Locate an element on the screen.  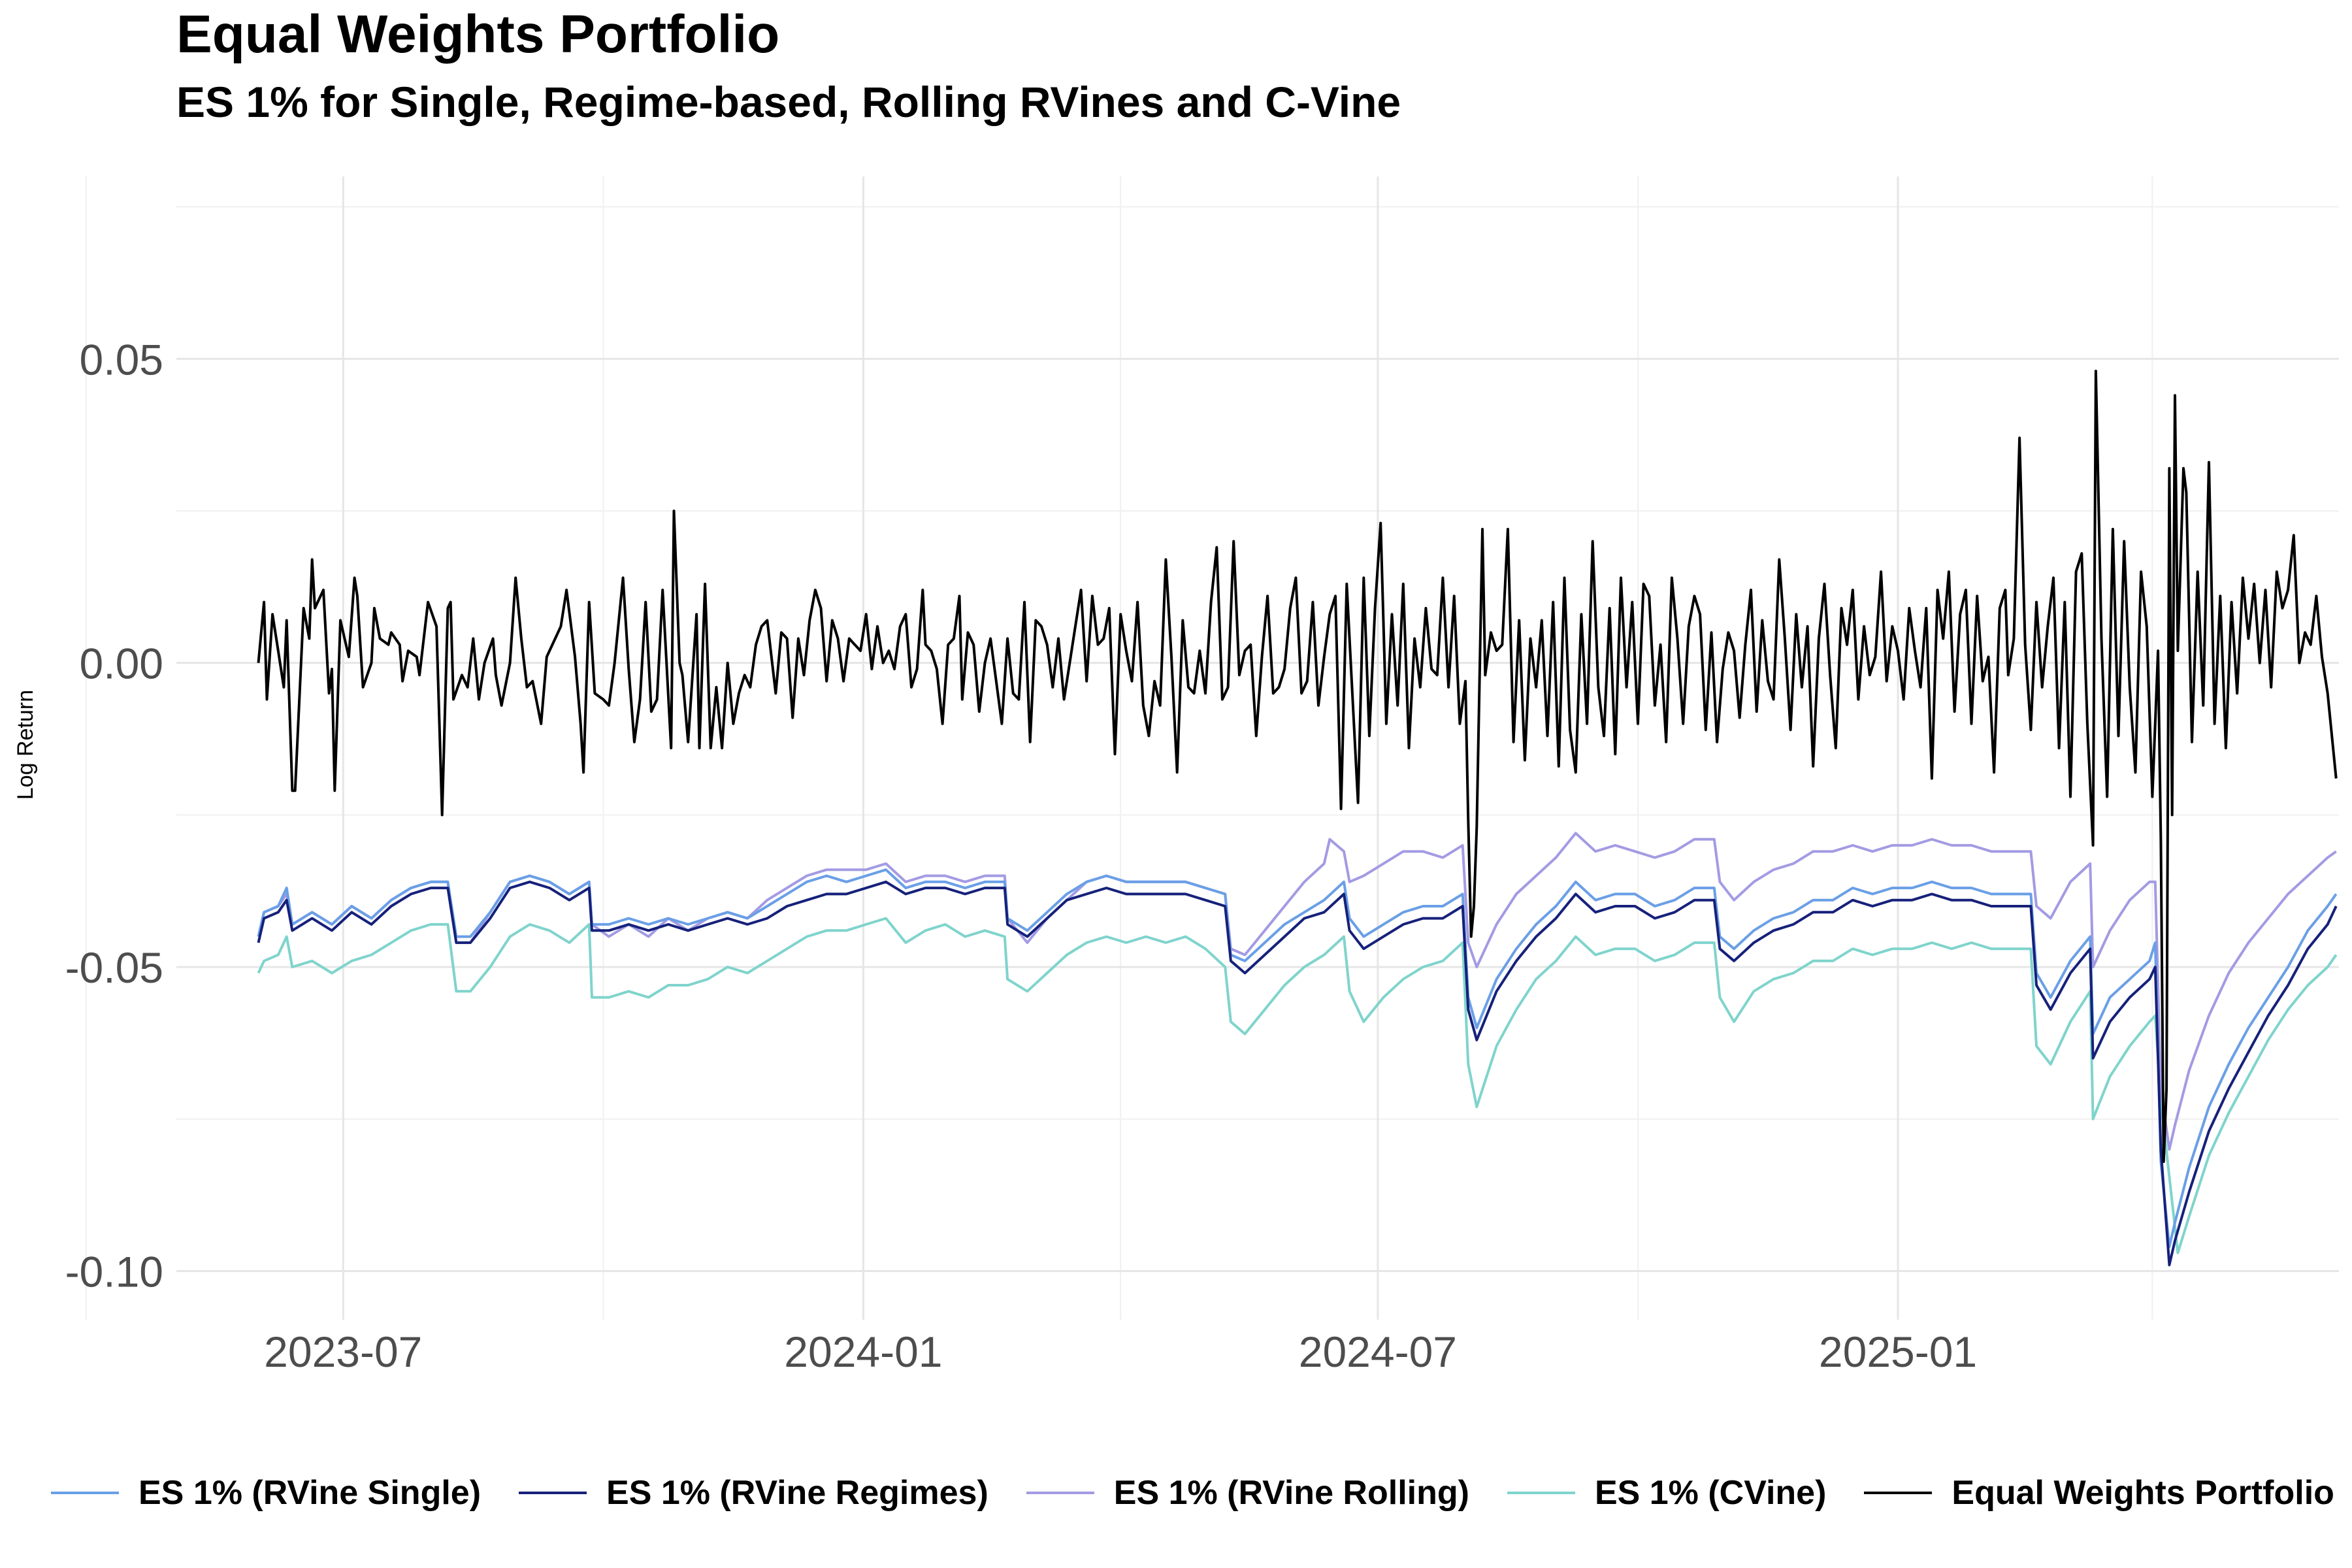
legend-item: ES 1% (RVine Regimes) is located at coordinates (753, 1492).